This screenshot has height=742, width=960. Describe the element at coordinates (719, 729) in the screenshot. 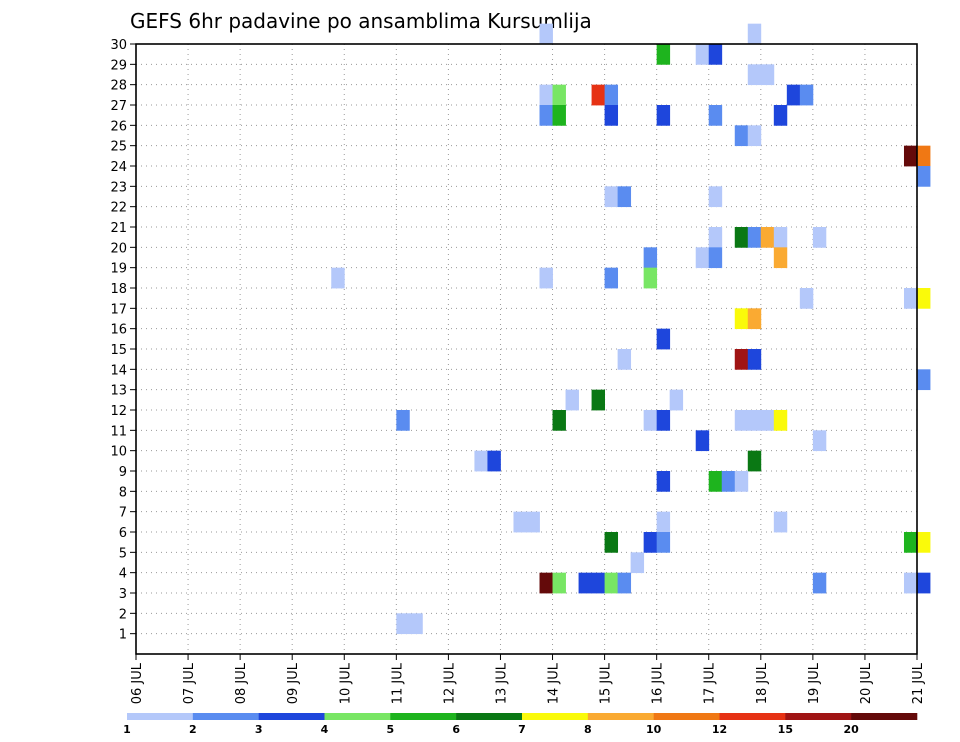

I see `legend-label: 12` at that location.